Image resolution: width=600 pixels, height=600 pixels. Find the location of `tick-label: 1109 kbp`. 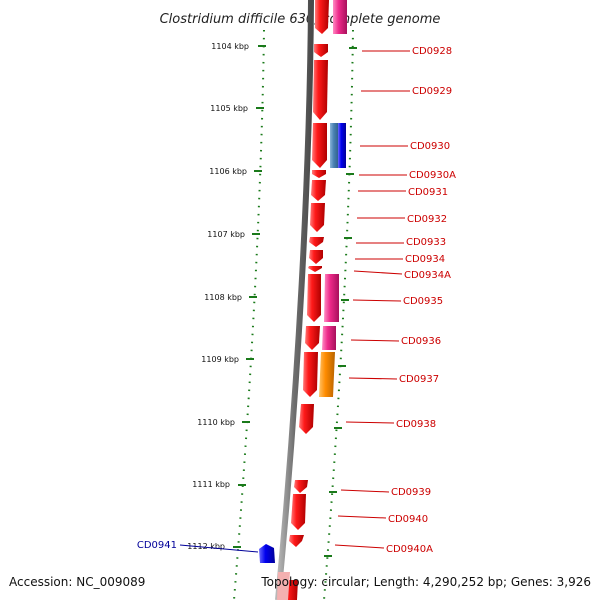

tick-label: 1109 kbp is located at coordinates (220, 359).